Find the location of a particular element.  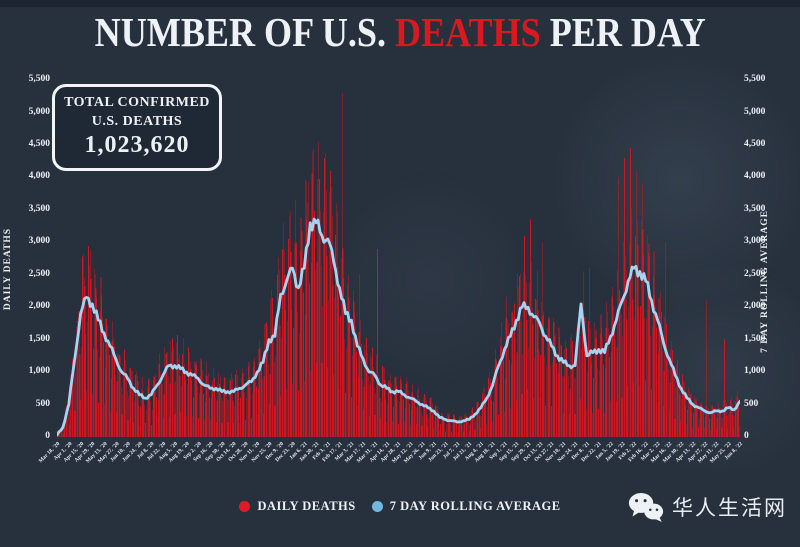

watermark-text: 华人生活网 is located at coordinates (729, 508).